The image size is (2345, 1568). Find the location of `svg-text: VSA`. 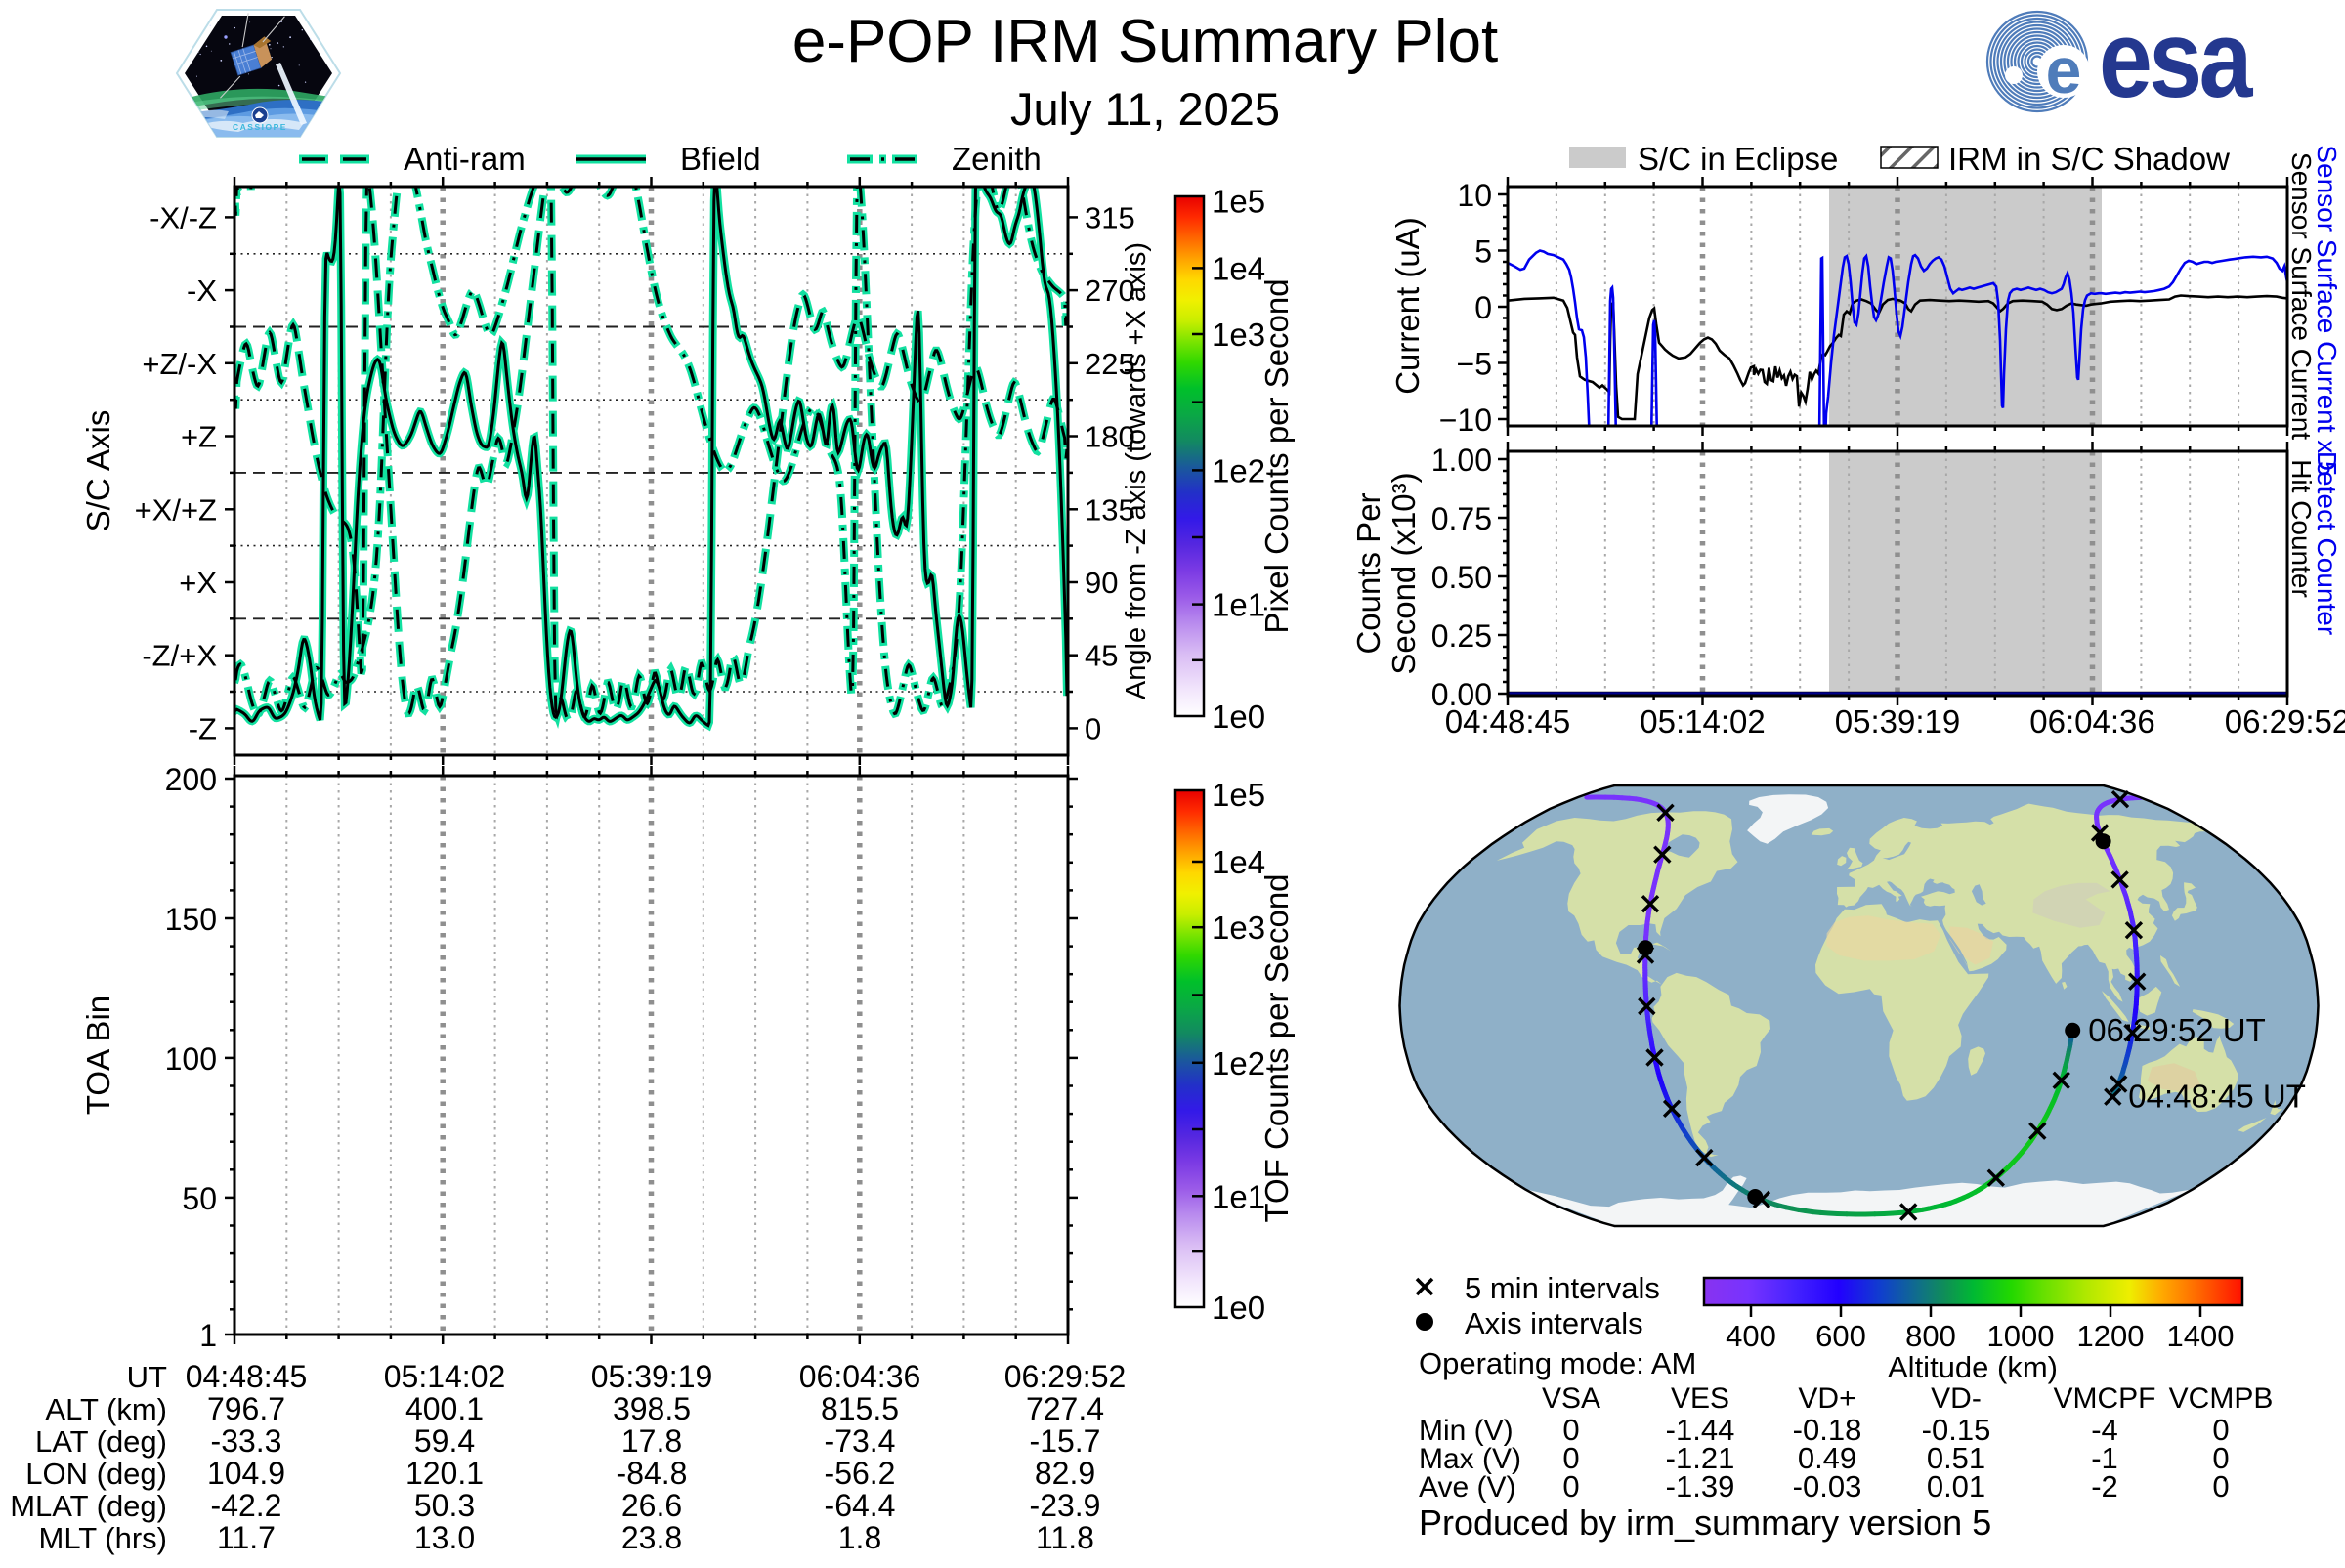

svg-text: VSA is located at coordinates (1571, 1398).